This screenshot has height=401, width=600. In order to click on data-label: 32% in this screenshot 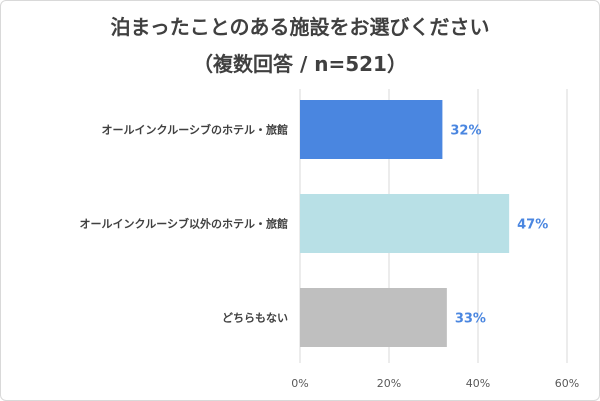, I will do `click(465, 131)`.